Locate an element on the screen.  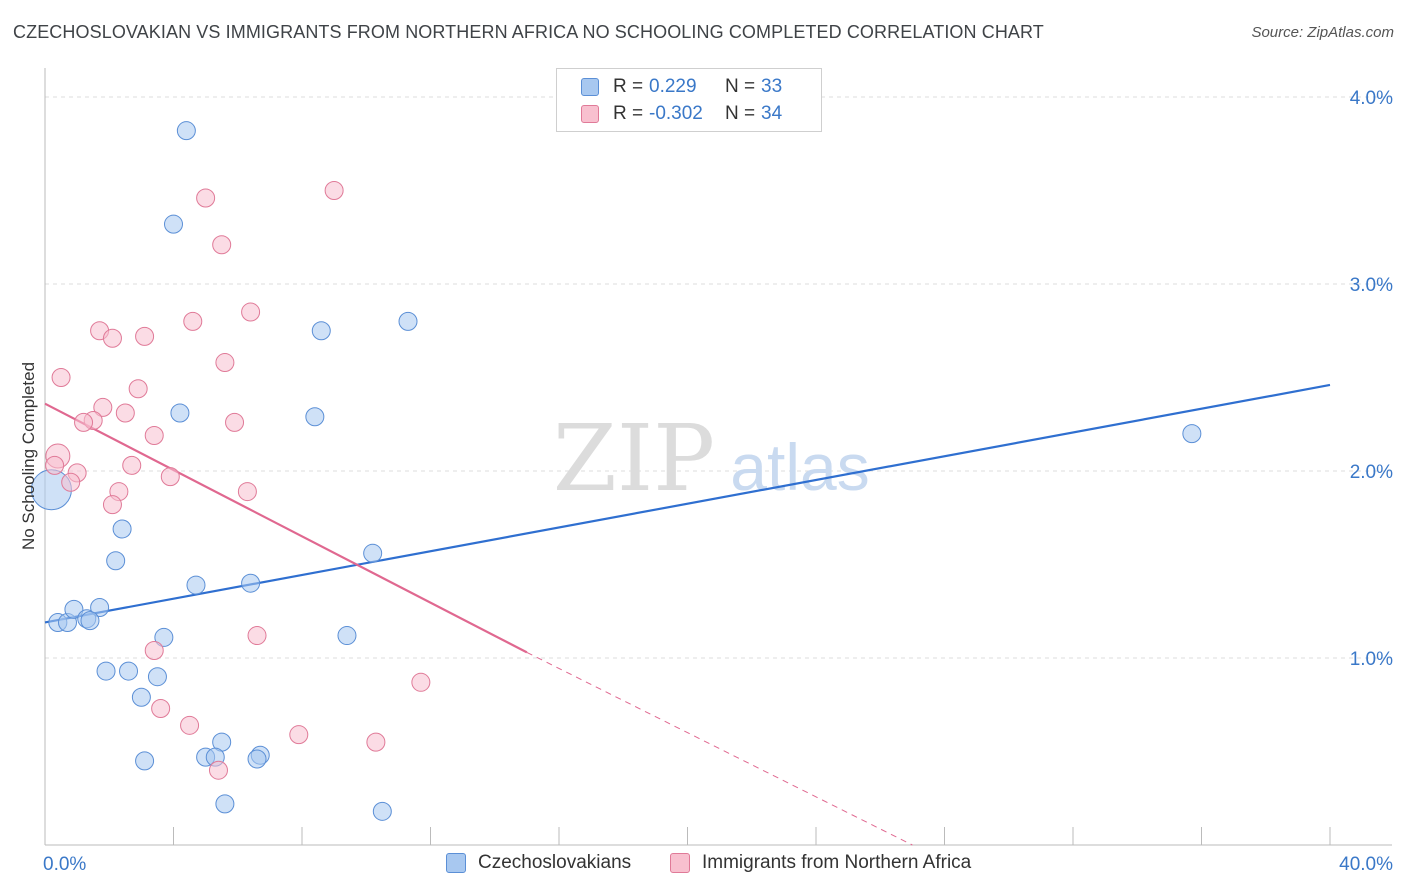
source-label: Source: ZipAtlas.com is located at coordinates (1322, 32).